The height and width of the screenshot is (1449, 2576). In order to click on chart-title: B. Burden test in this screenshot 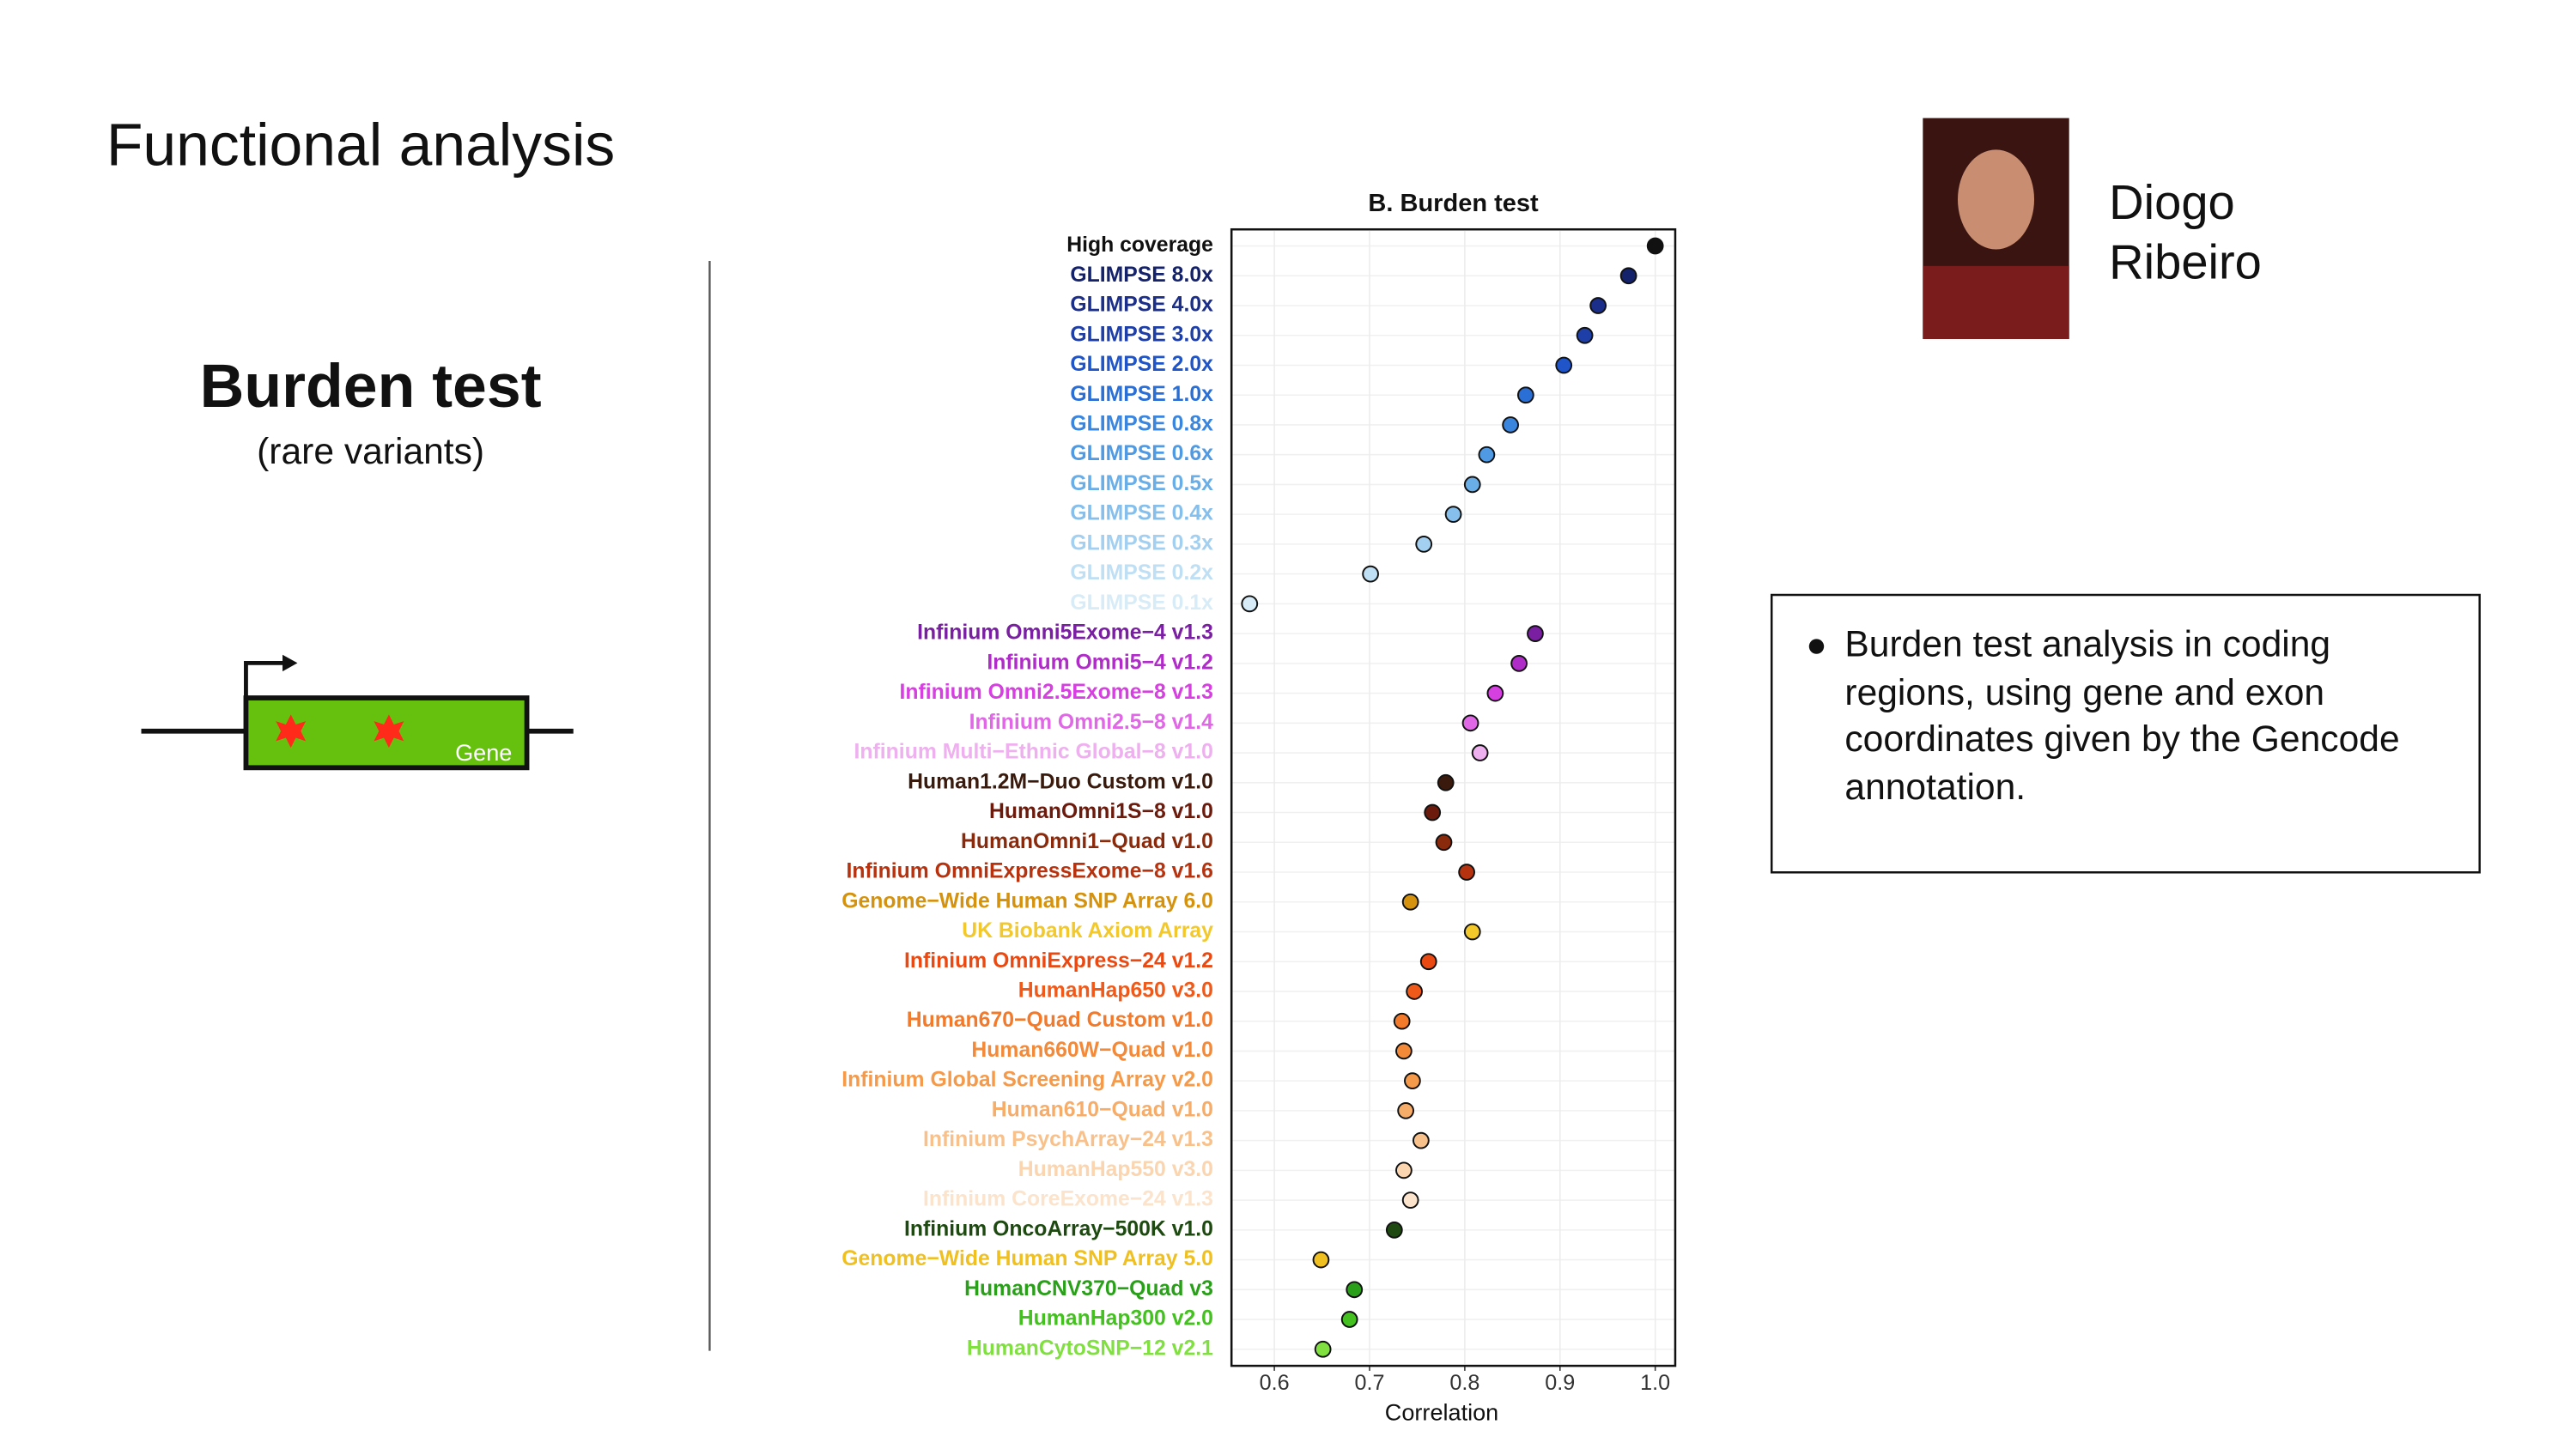, I will do `click(1453, 203)`.